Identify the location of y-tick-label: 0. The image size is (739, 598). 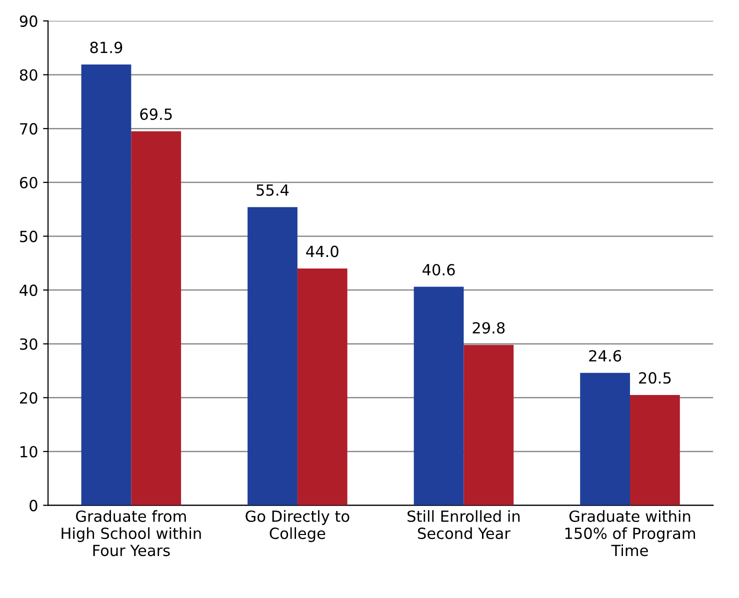
(34, 506).